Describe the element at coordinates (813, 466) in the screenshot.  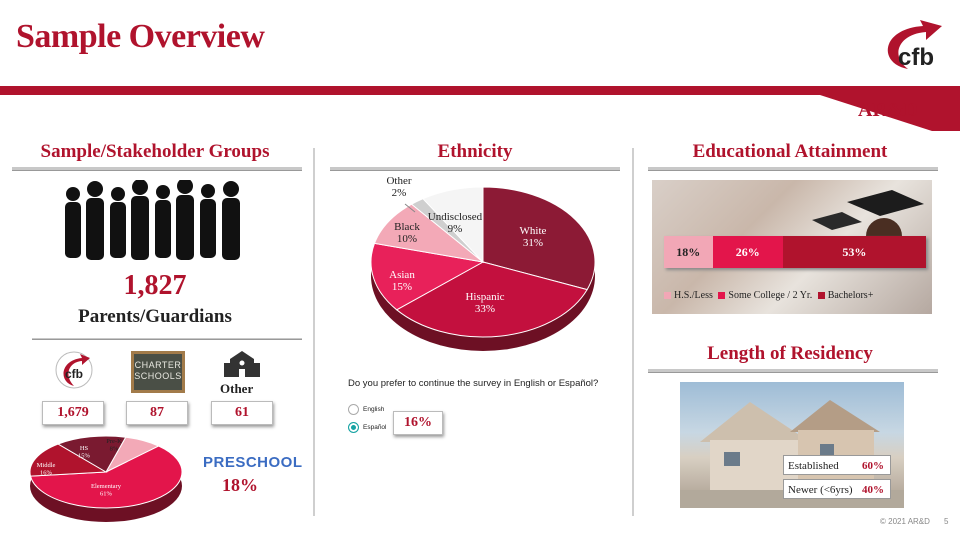
I see `residency-label-established: Established` at that location.